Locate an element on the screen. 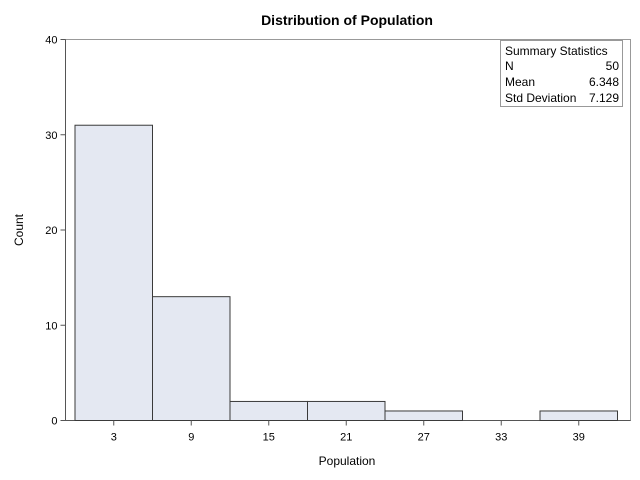 This screenshot has width=640, height=480. x-tick-label: 9 is located at coordinates (191, 438).